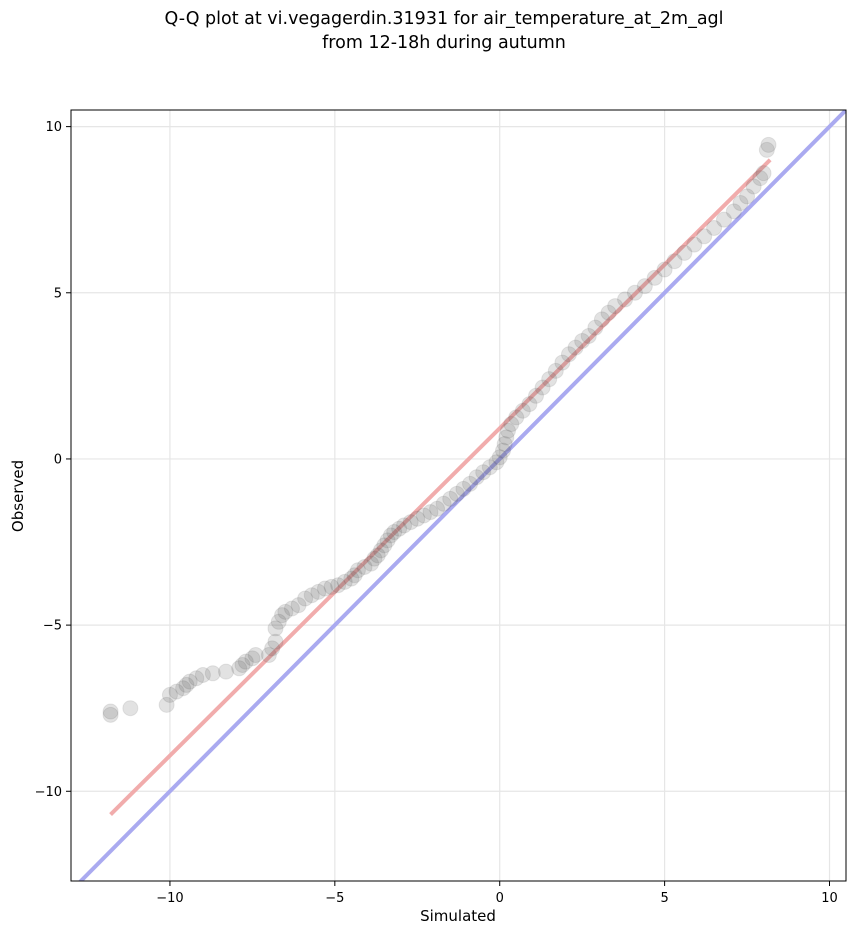  I want to click on x-axis-label: Simulated, so click(458, 916).